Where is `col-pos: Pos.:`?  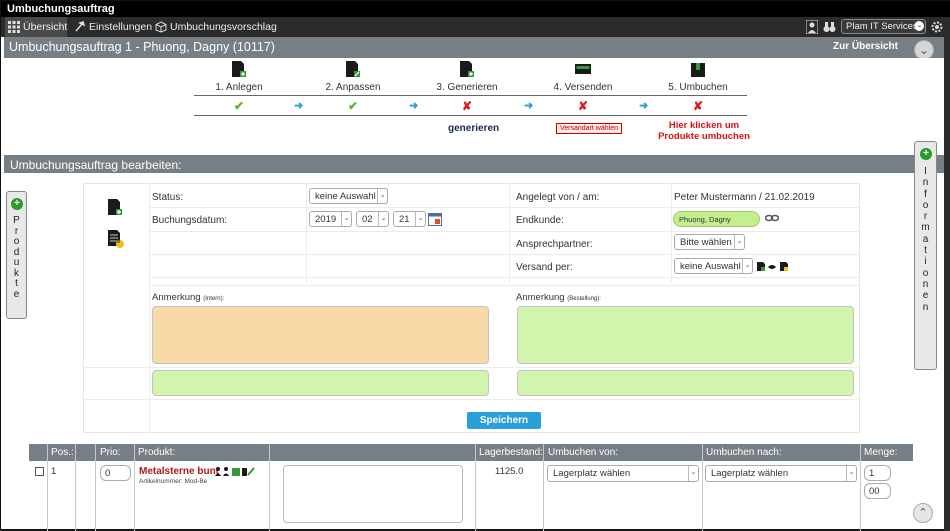 col-pos: Pos.: is located at coordinates (62, 452).